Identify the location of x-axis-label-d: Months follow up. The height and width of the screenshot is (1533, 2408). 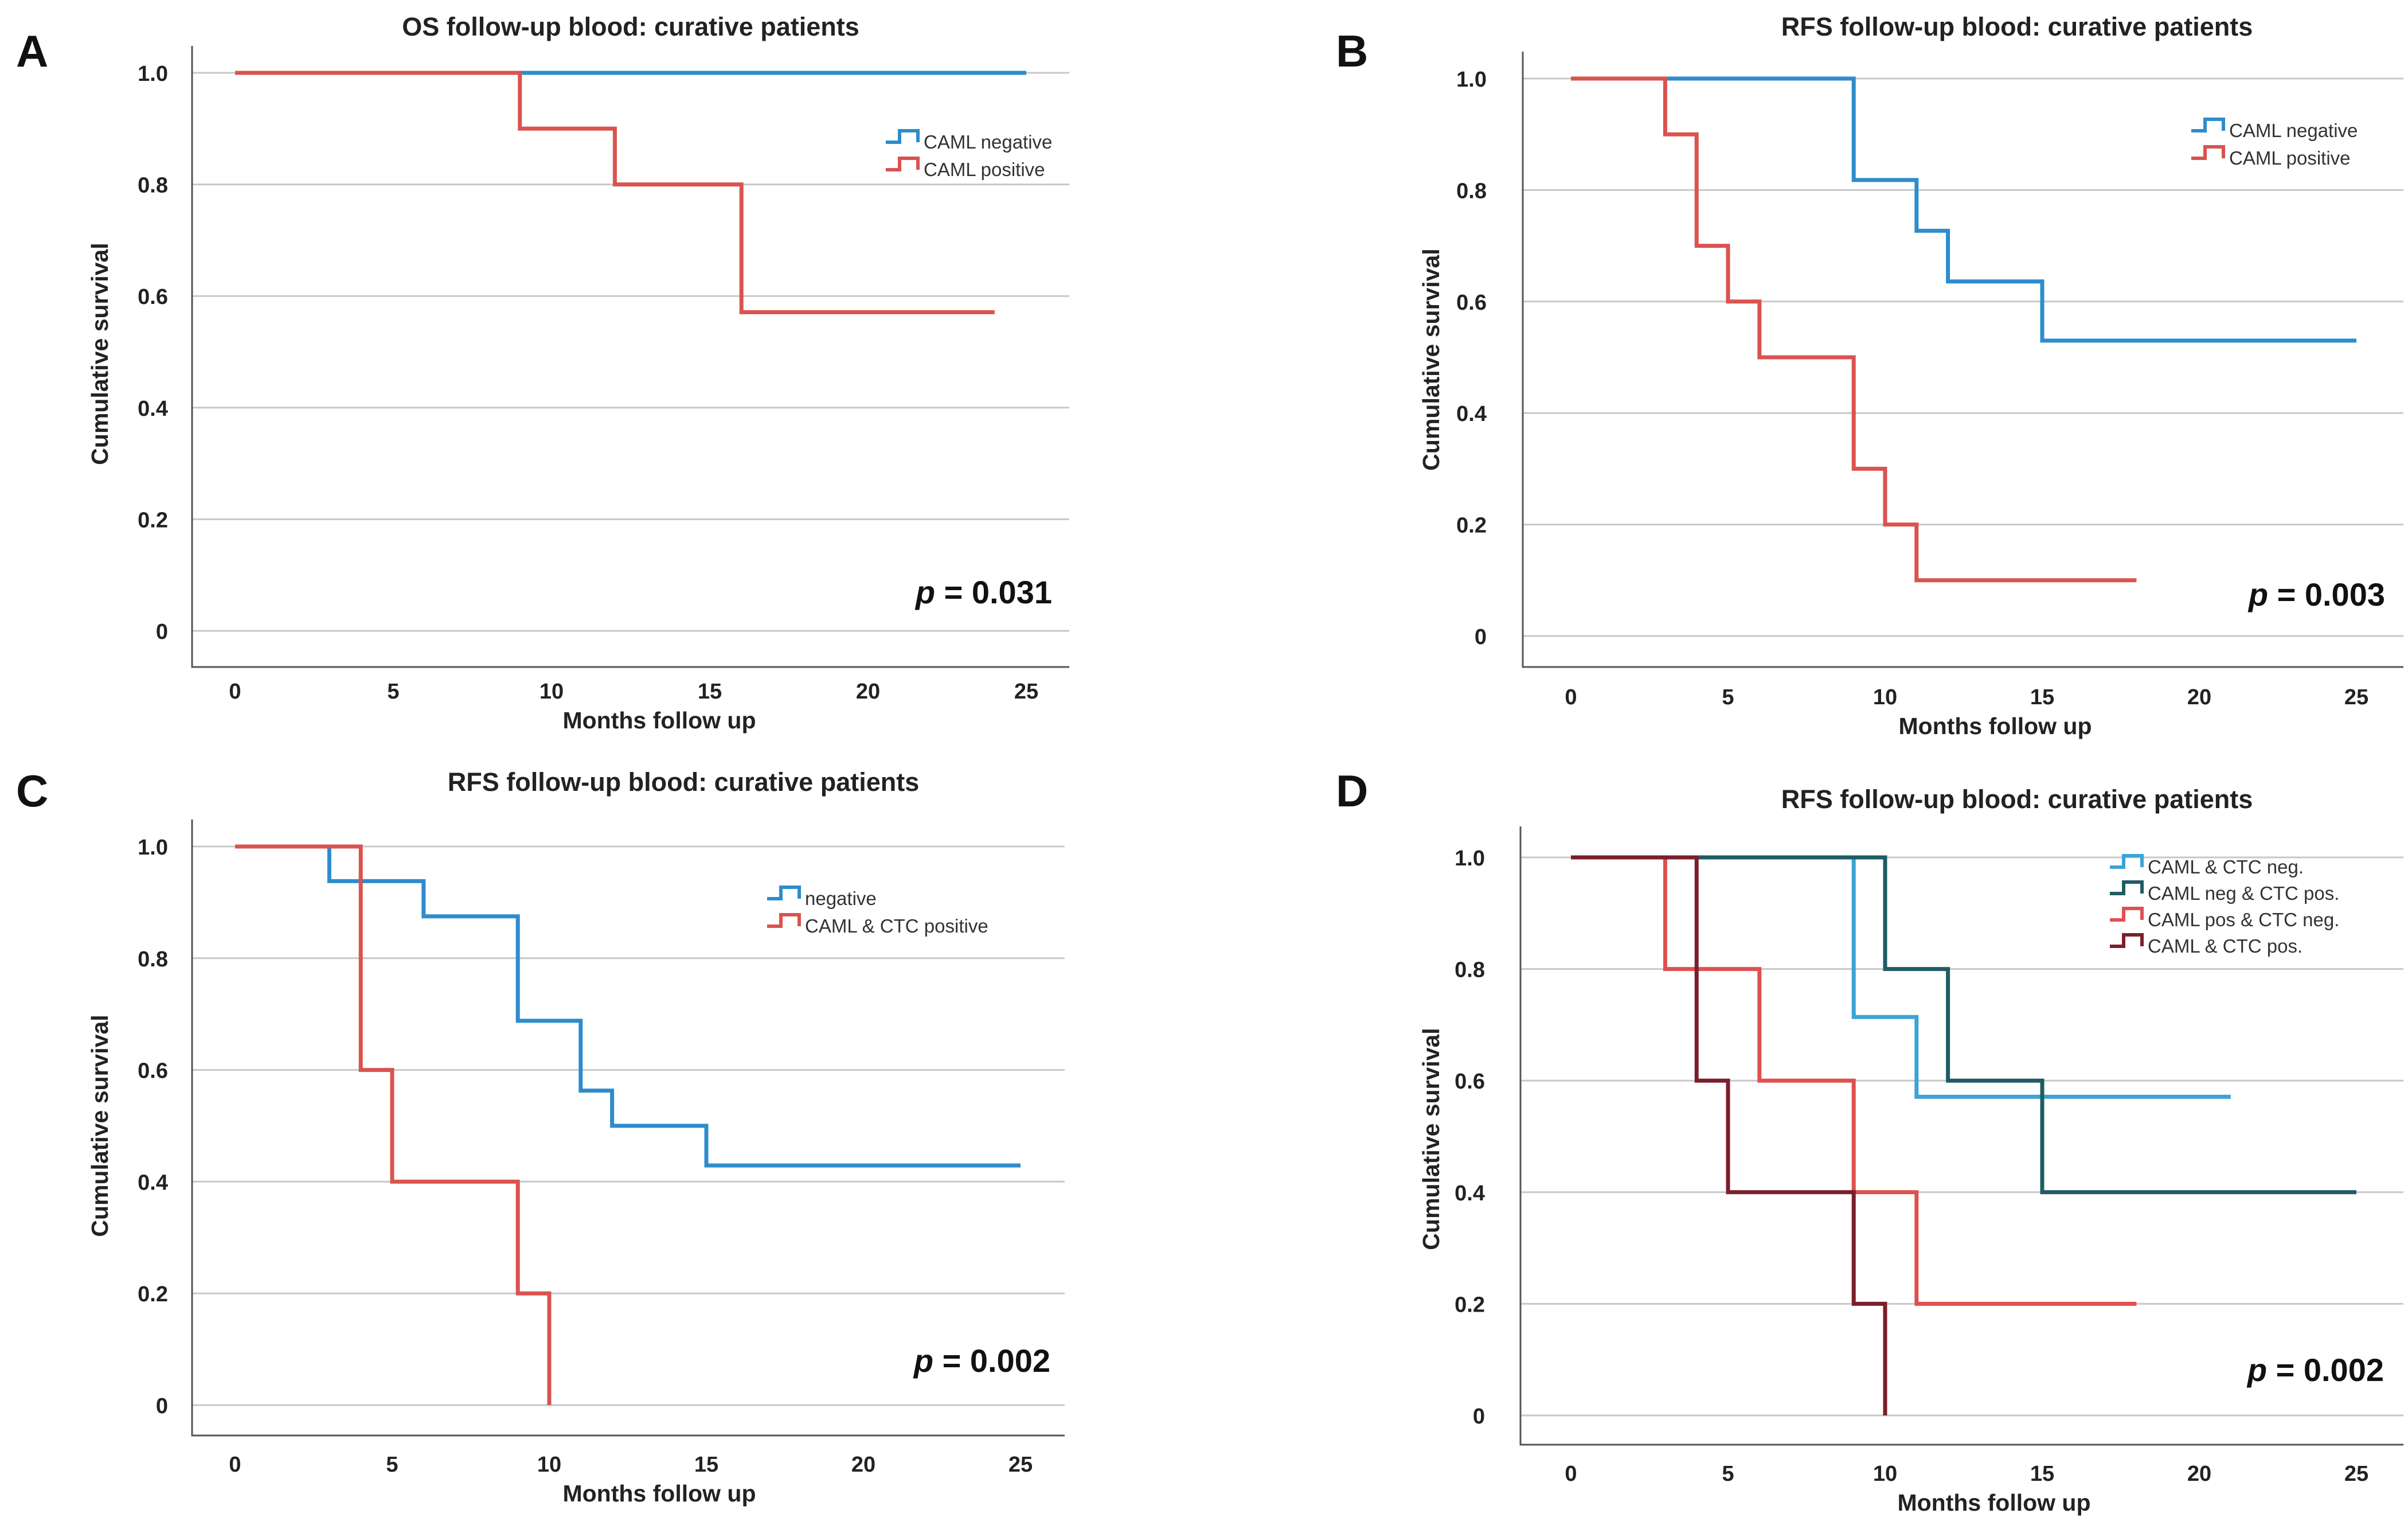
(1994, 1502).